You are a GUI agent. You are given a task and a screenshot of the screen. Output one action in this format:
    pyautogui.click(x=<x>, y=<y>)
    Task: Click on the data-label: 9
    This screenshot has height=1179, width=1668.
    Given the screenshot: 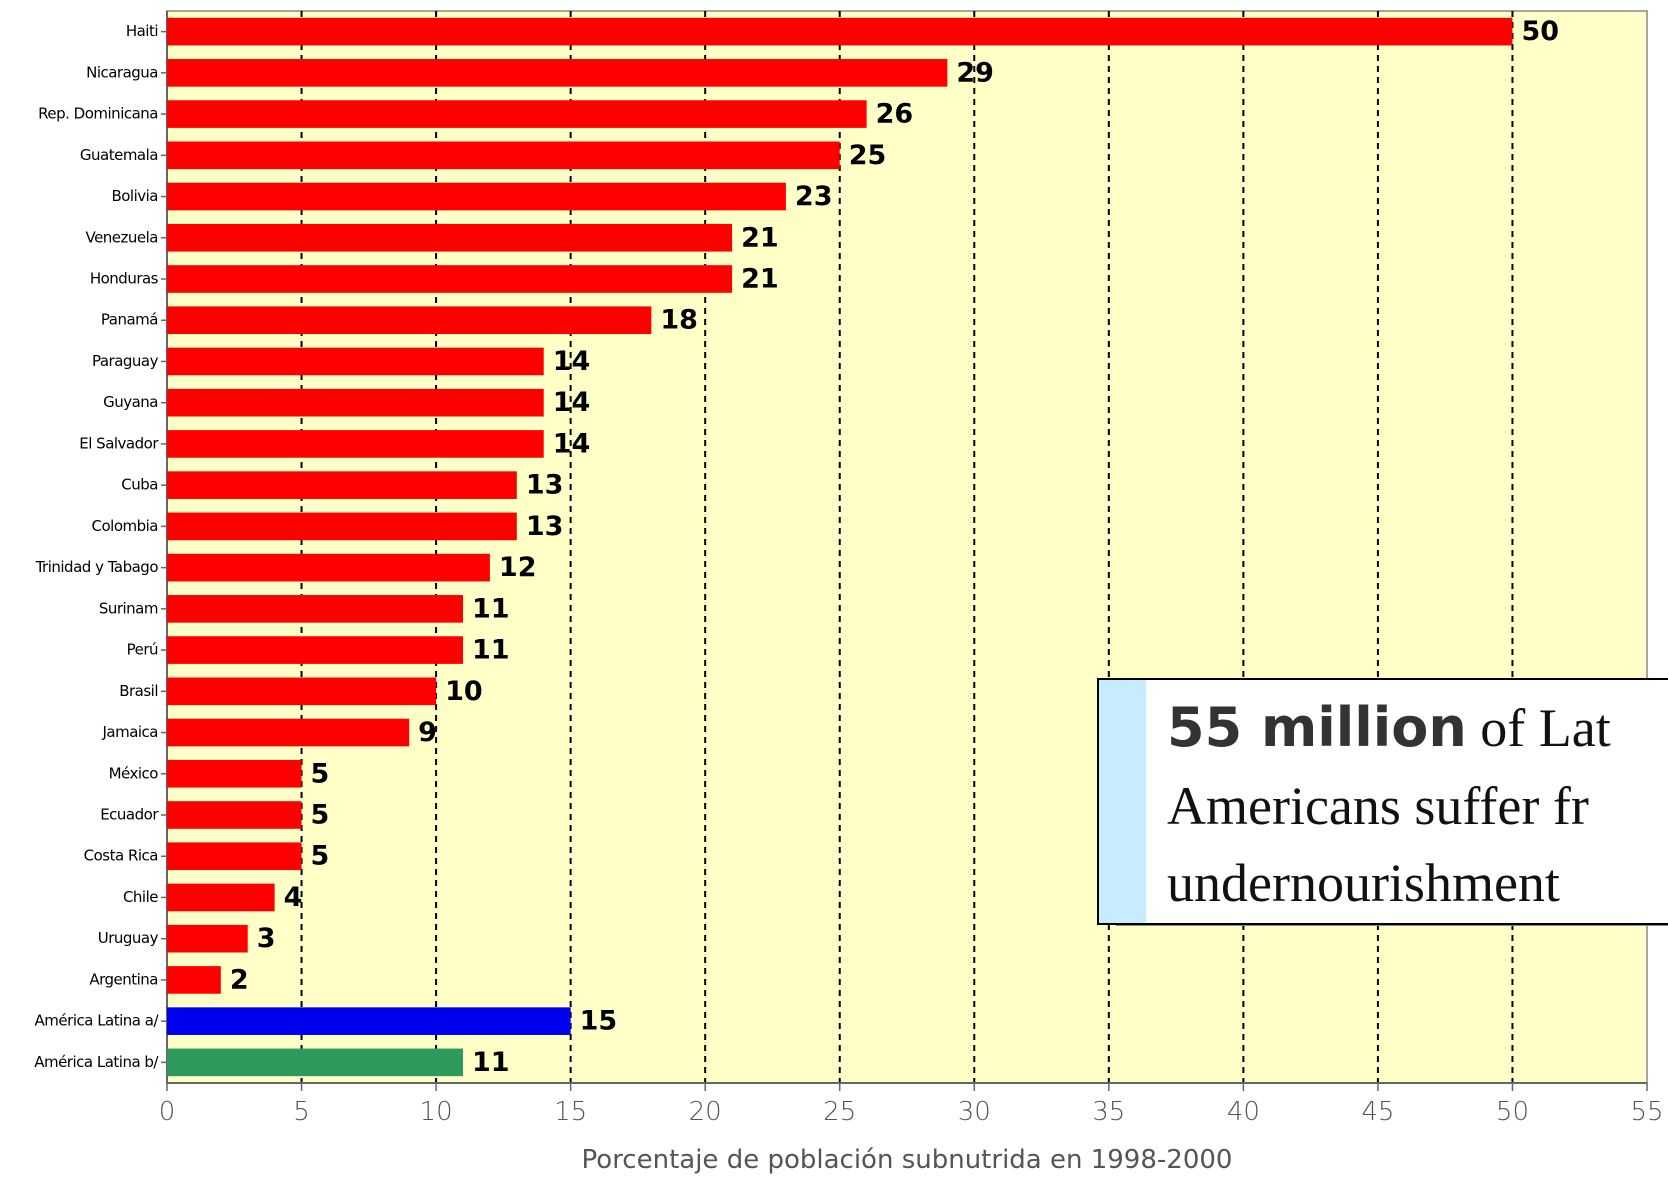 What is the action you would take?
    pyautogui.click(x=427, y=732)
    